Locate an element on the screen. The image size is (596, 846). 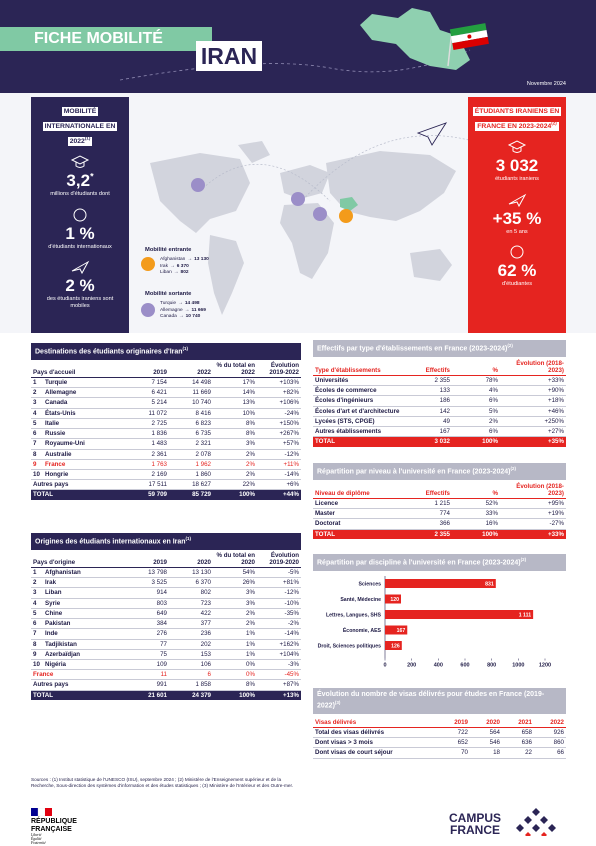
x-tick-label: 800 is located at coordinates (491, 666).